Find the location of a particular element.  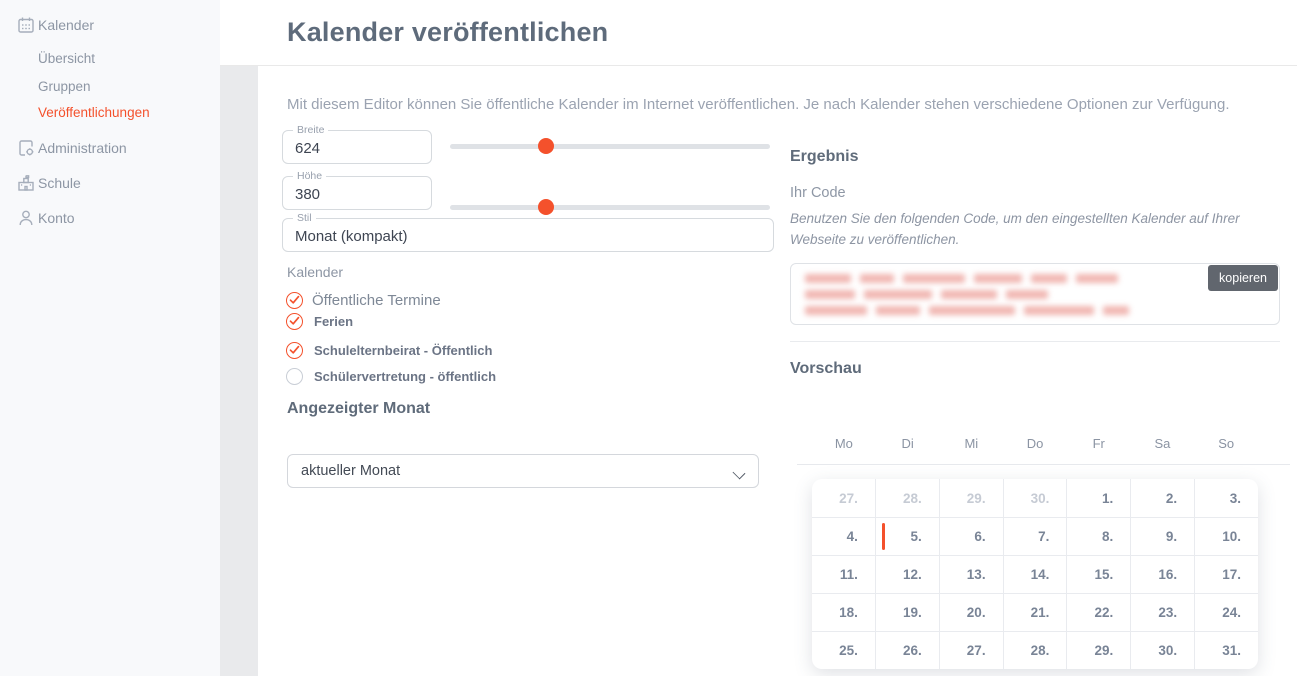

preview-heading: Vorschau is located at coordinates (826, 368).